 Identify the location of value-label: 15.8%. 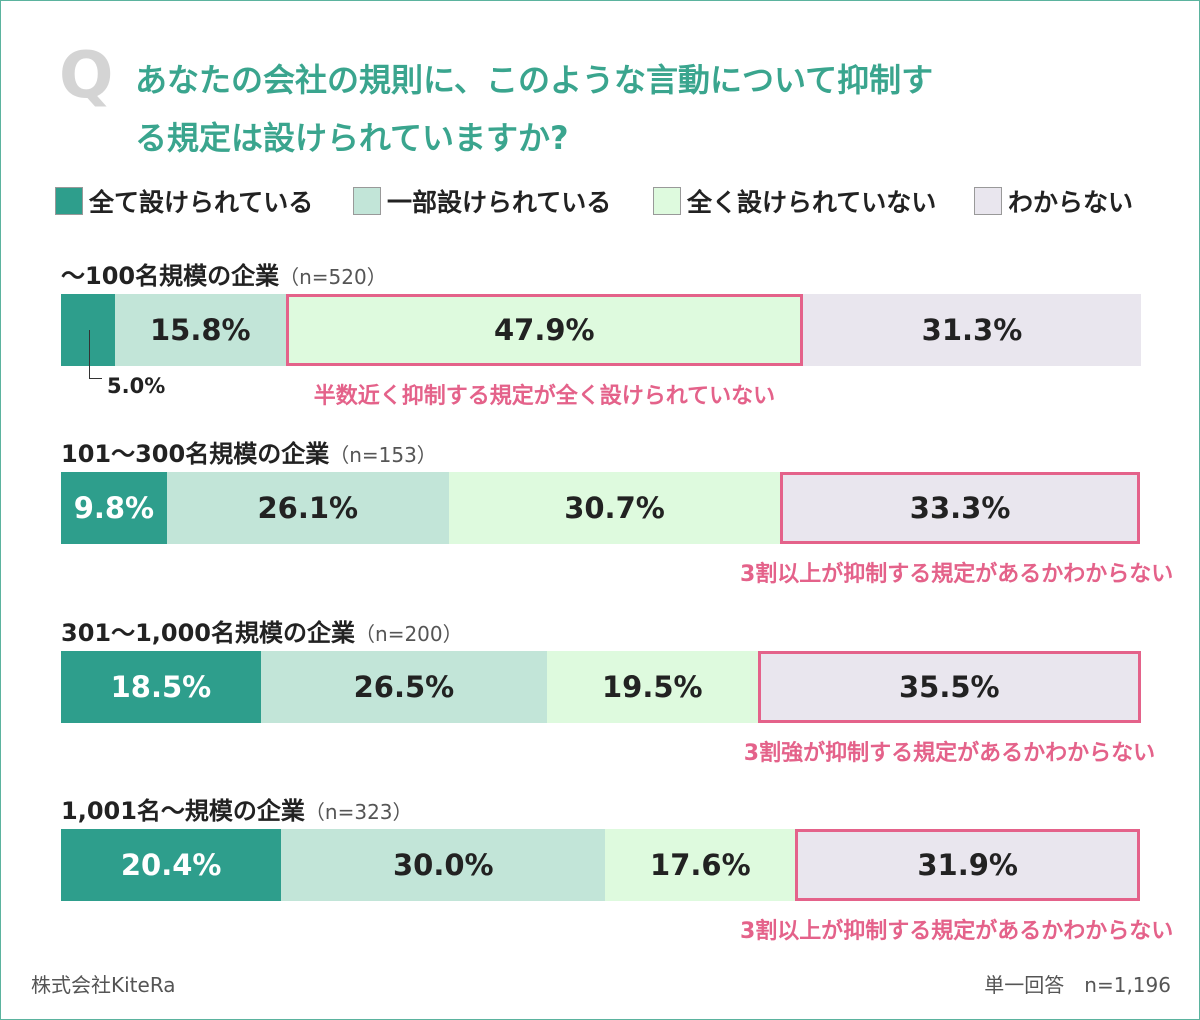
(200, 330).